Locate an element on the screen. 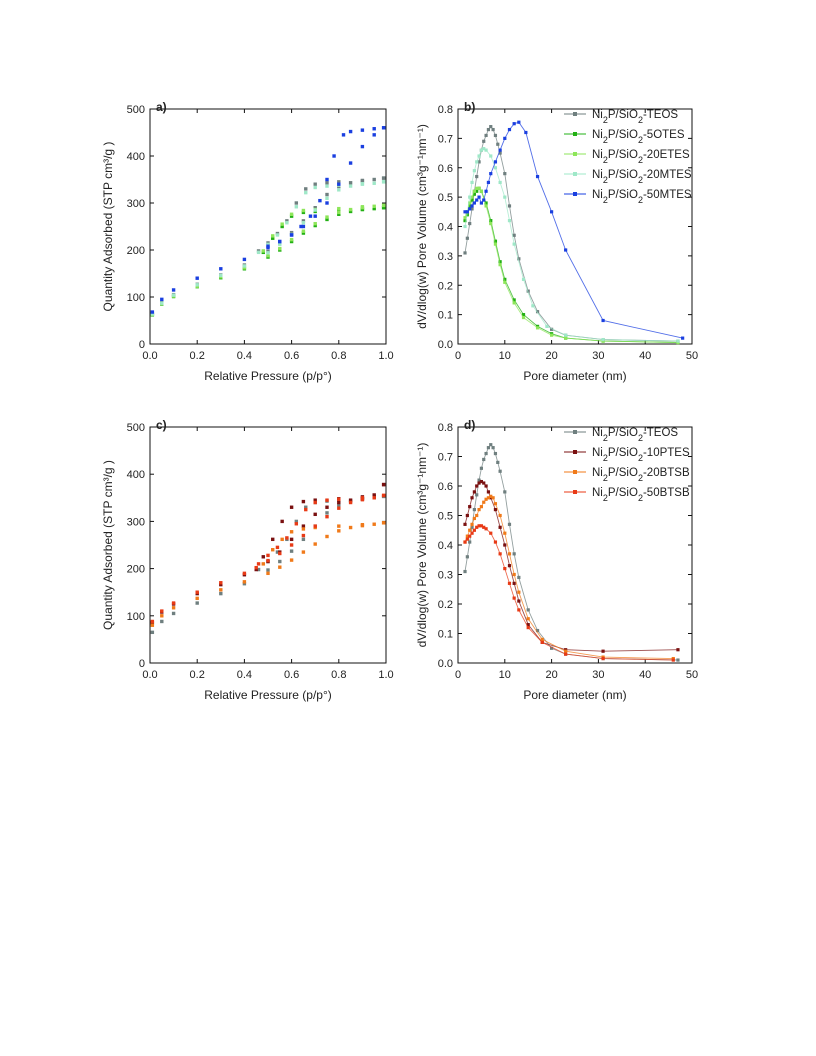 The width and height of the screenshot is (816, 1056). y-axis-label: dV/dlog(w) Pore Volume (cm³g⁻¹nm⁻¹) is located at coordinates (422, 545).